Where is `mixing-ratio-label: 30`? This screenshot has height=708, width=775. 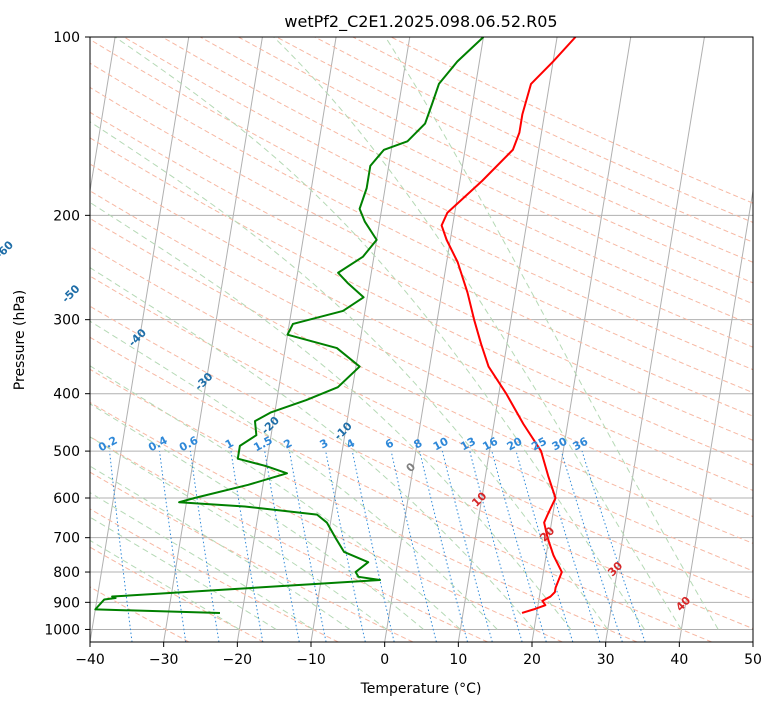
mixing-ratio-label: 30 is located at coordinates (560, 444).